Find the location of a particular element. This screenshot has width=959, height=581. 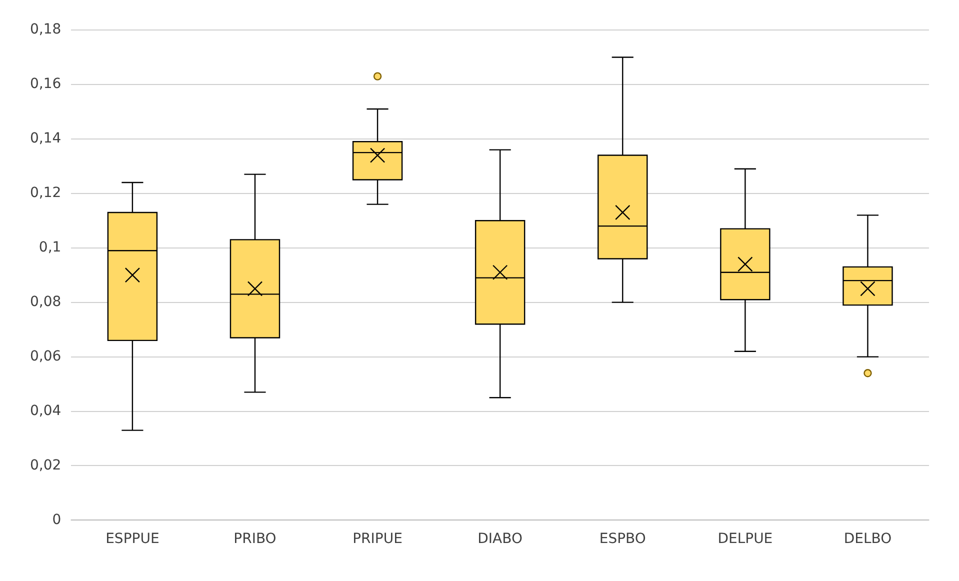

y-tick-label: 0,08 is located at coordinates (46, 302).